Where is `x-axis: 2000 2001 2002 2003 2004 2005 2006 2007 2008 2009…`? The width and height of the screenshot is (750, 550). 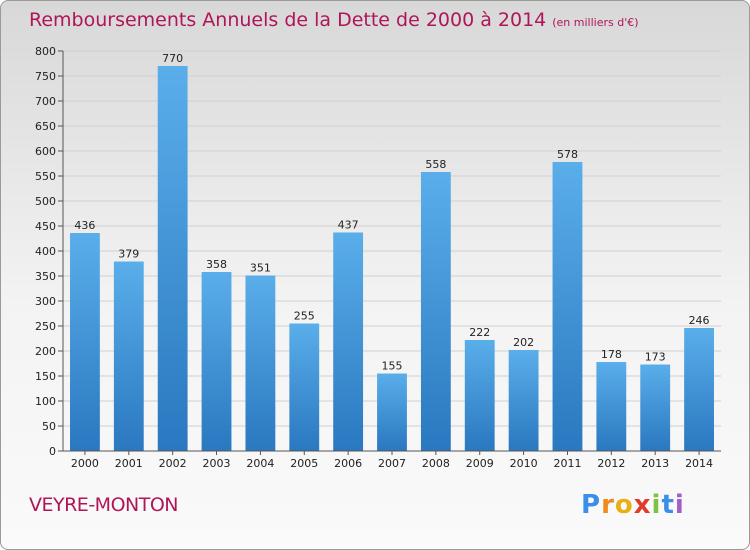 x-axis: 2000 2001 2002 2003 2004 2005 2006 2007 2008 2009… is located at coordinates (392, 460).